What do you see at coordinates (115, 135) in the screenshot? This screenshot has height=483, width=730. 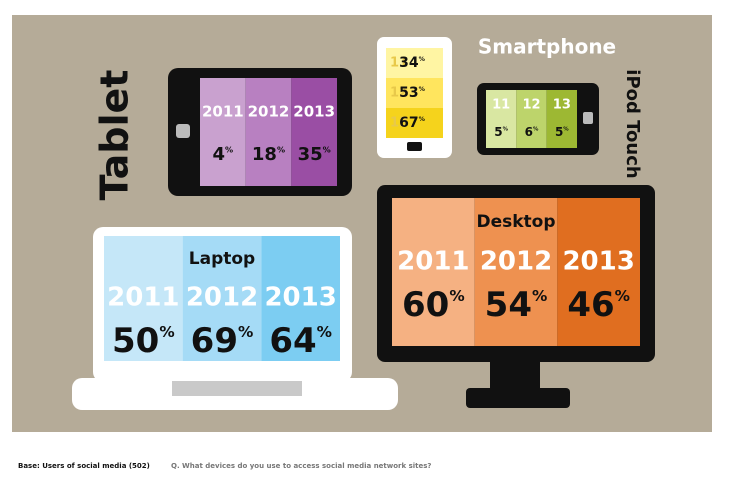 I see `device-label: Tablet` at bounding box center [115, 135].